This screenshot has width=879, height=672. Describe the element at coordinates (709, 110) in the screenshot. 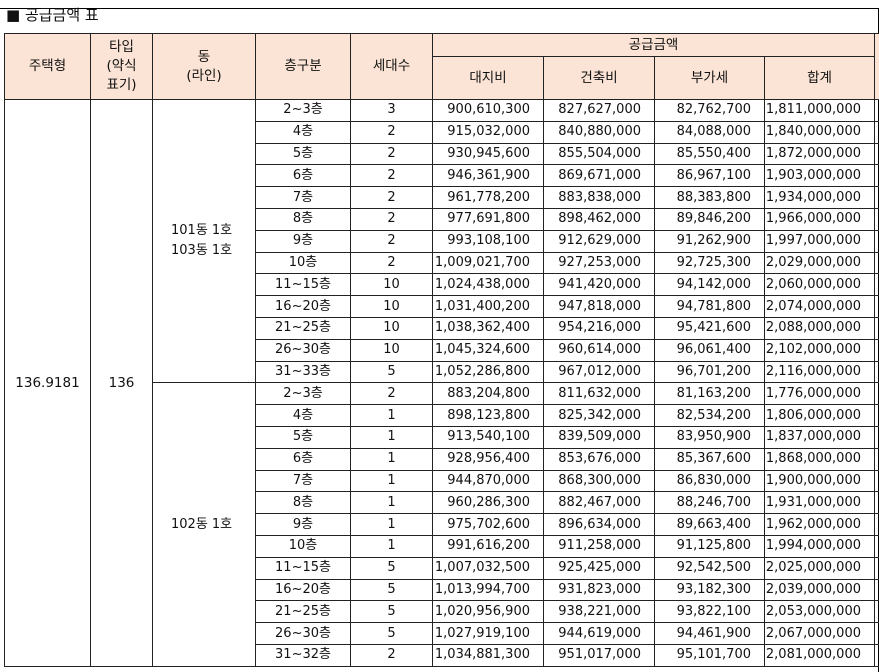

I see `vat-cell: 82,762,700` at that location.